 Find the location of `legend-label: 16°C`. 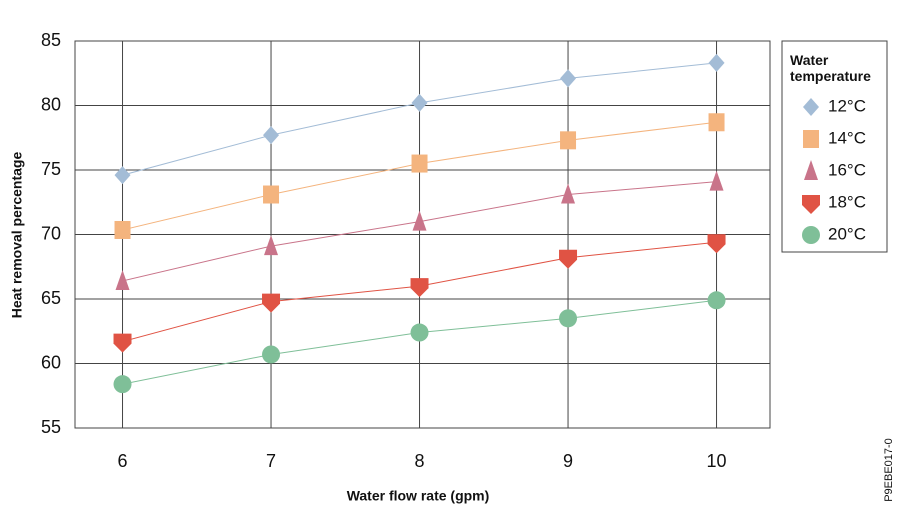

legend-label: 16°C is located at coordinates (847, 169).